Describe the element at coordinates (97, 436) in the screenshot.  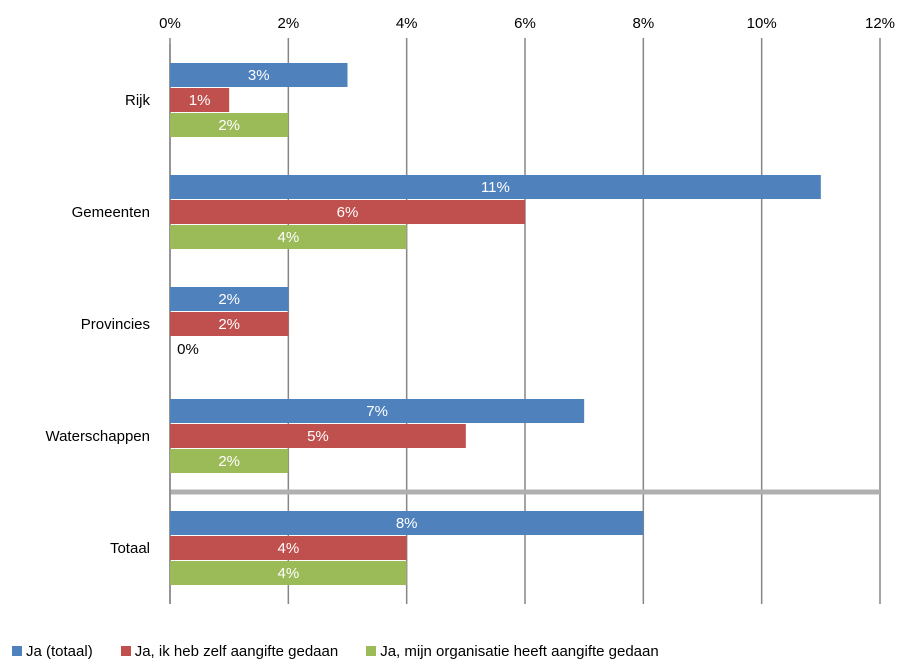
I see `category-label: Waterschappen` at that location.